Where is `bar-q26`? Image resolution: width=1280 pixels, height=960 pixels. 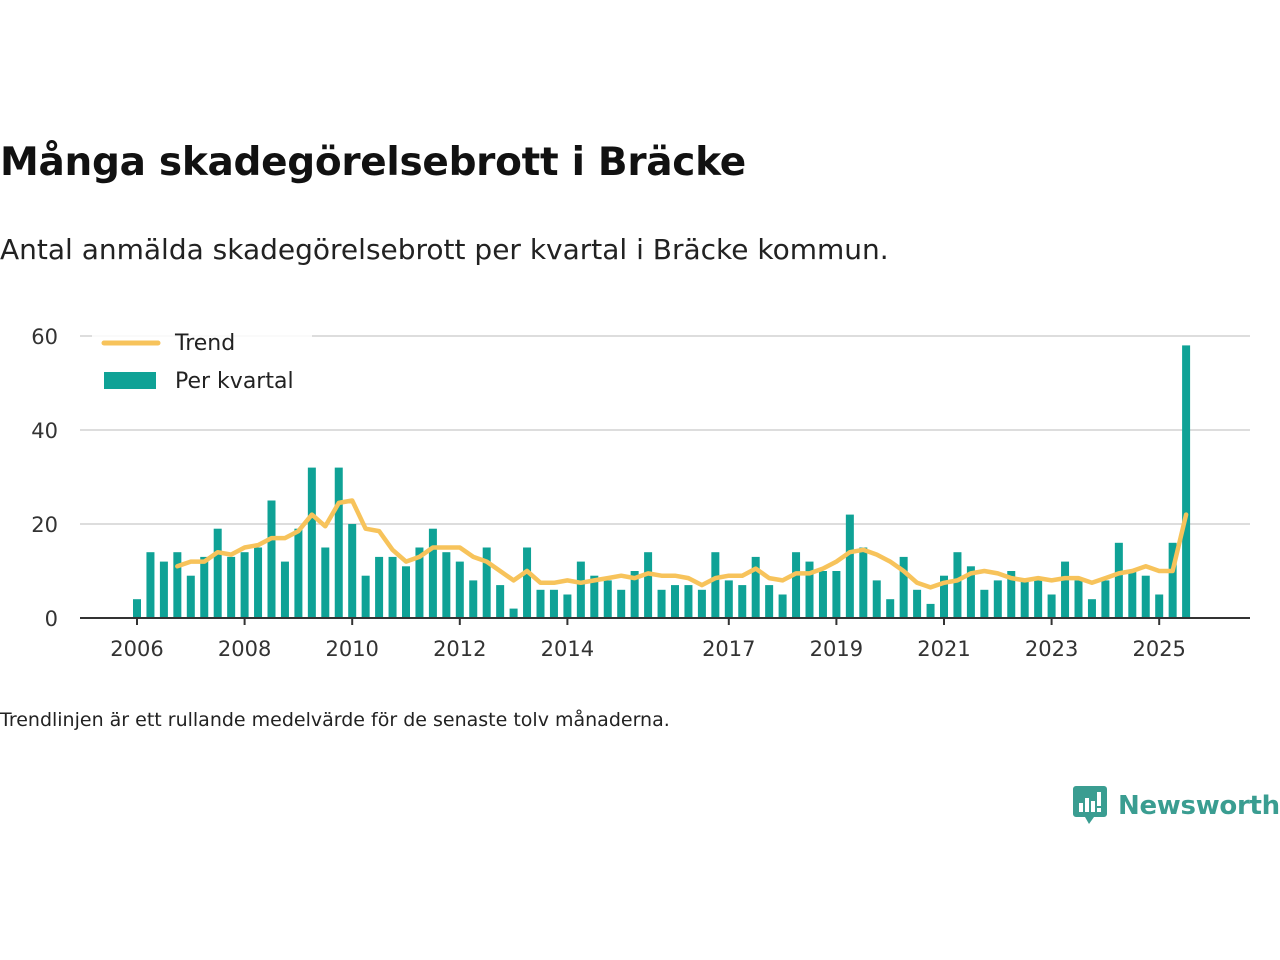
bar-q26 is located at coordinates (486, 582).